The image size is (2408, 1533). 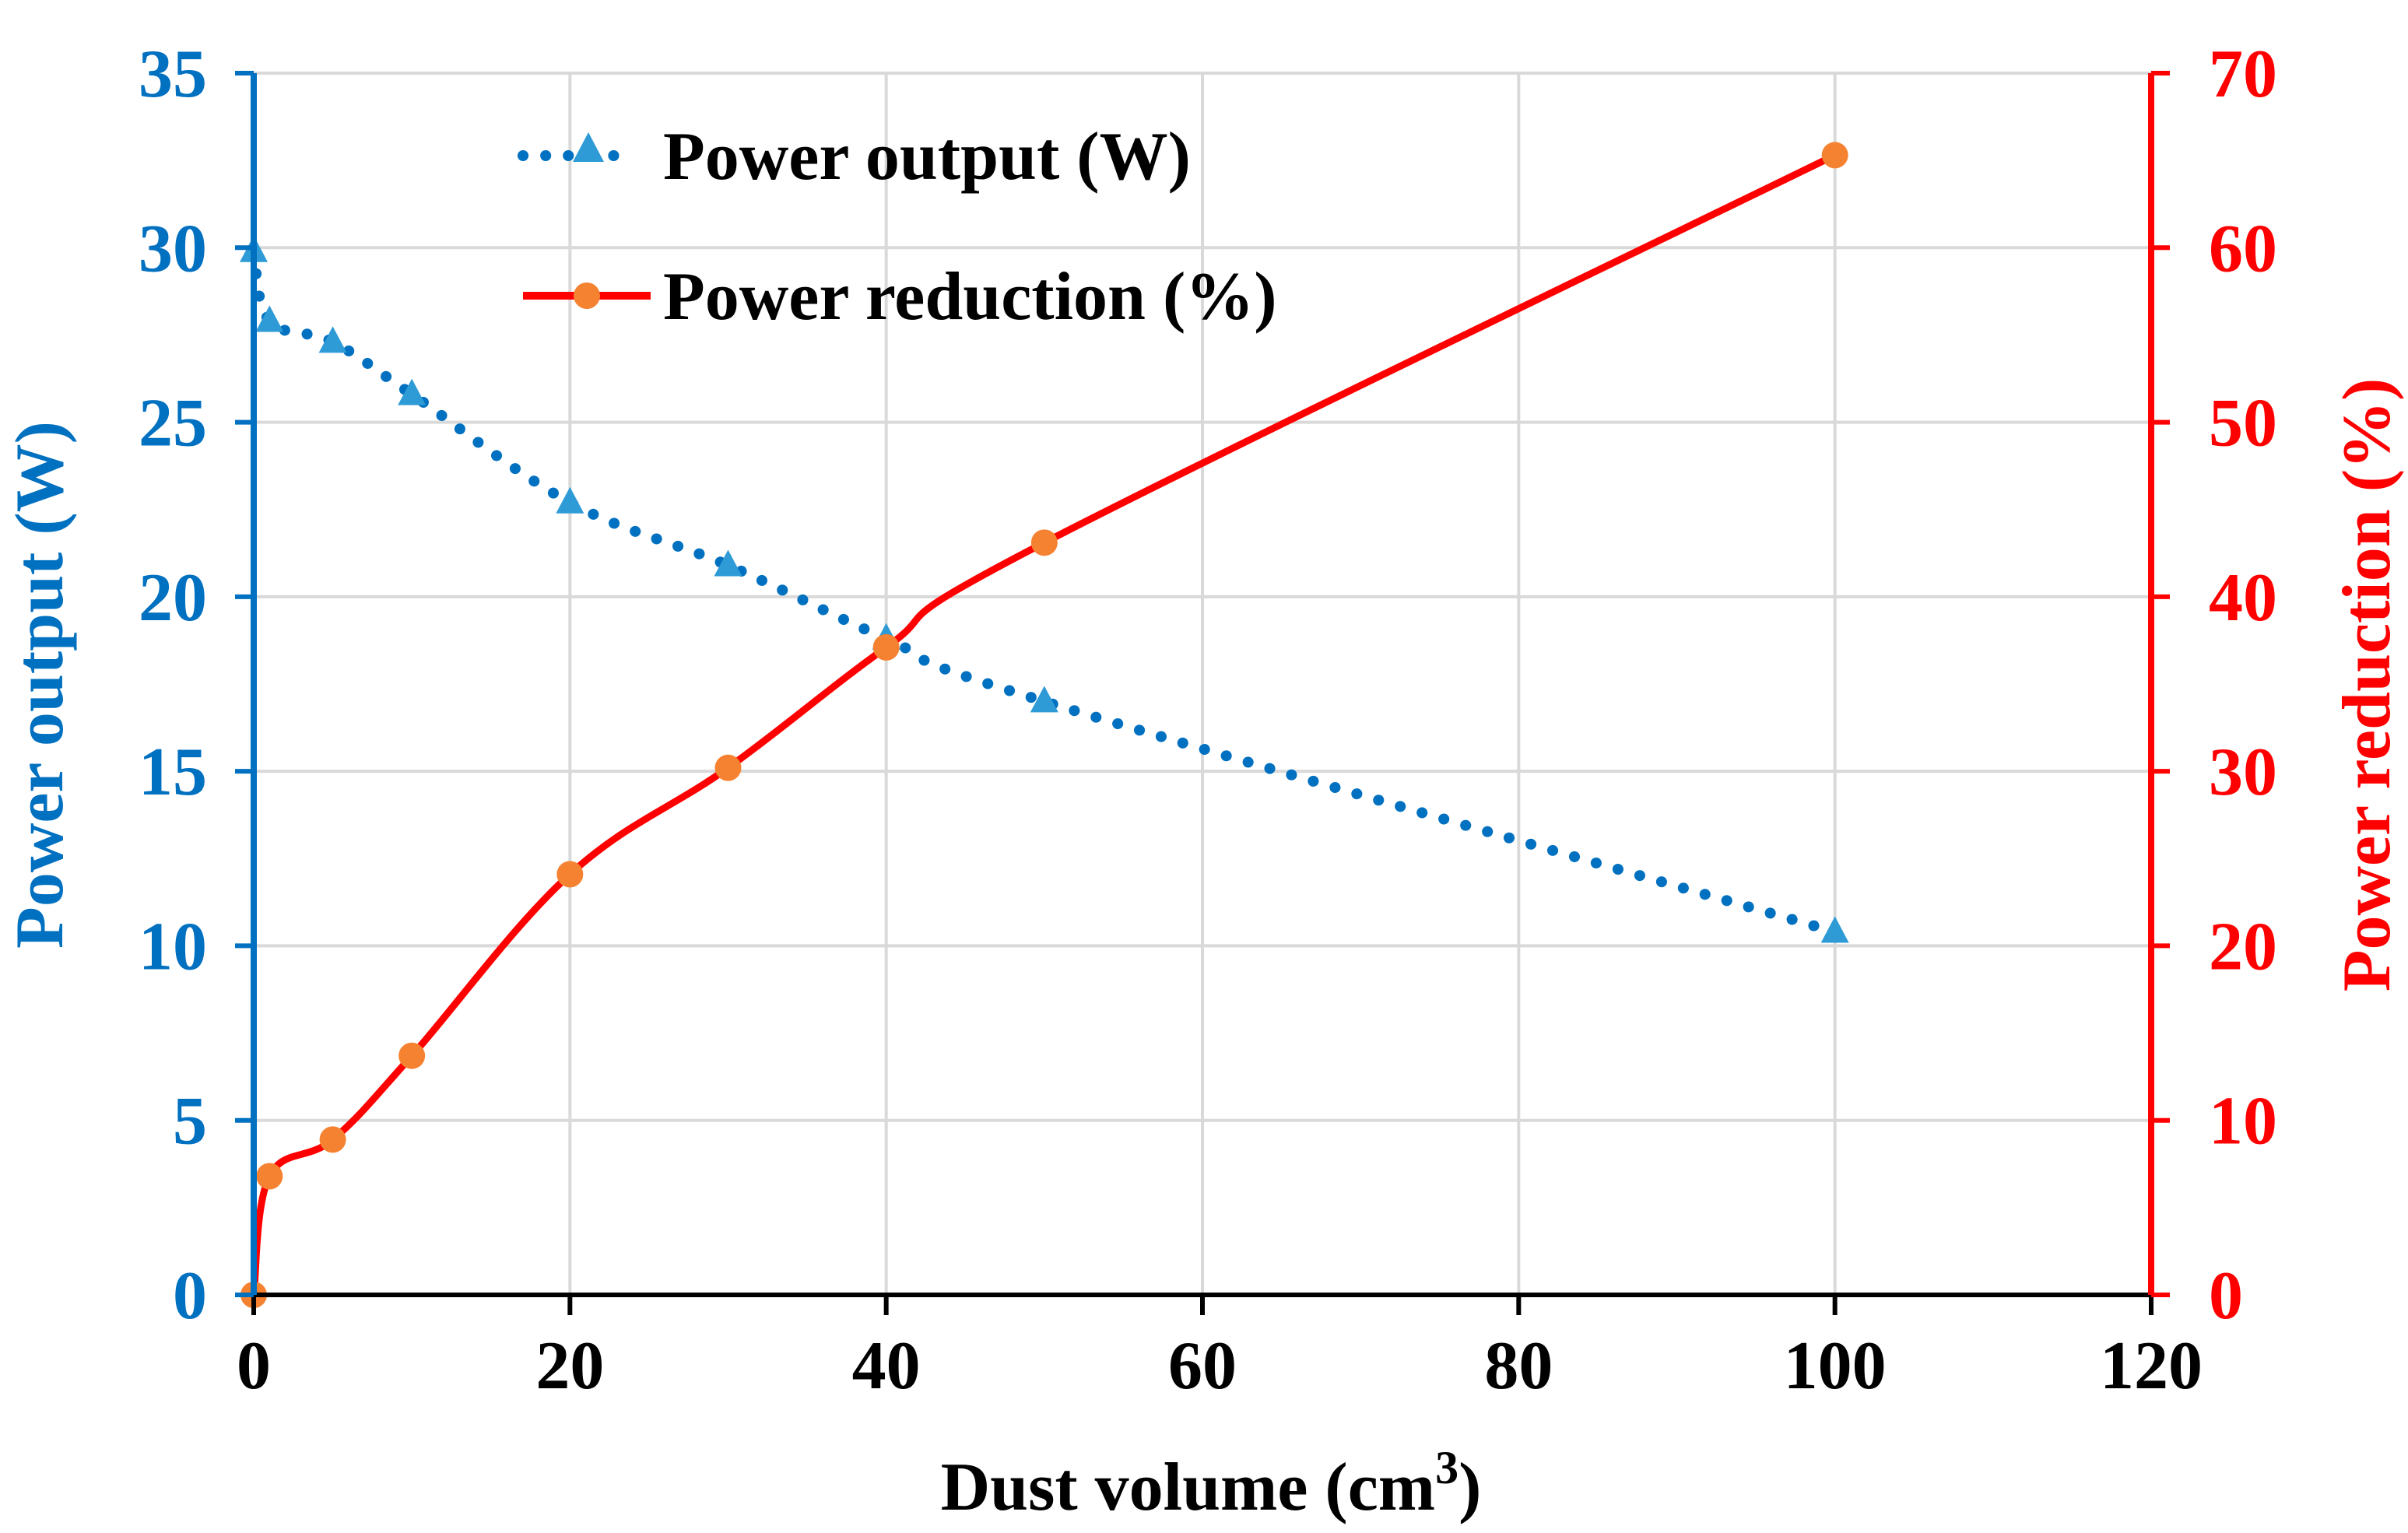 I want to click on right-y-tick-label: 70, so click(x=2243, y=74).